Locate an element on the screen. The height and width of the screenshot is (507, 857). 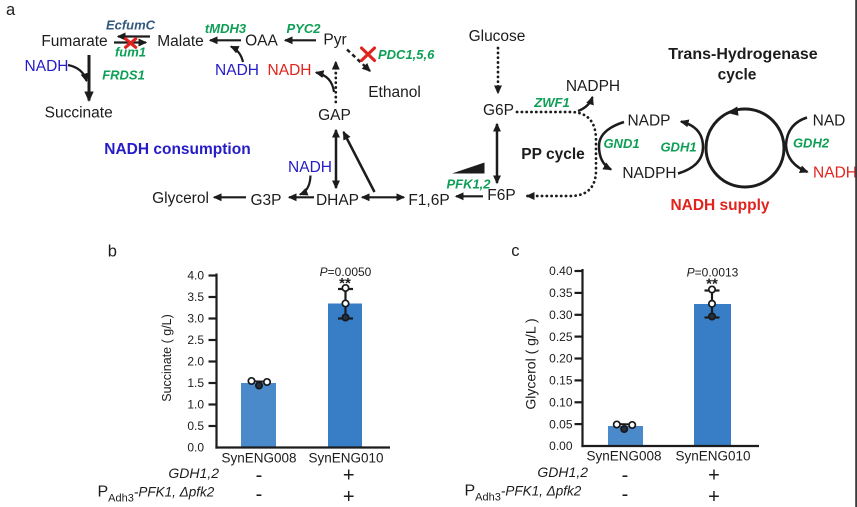
svg-text: a is located at coordinates (11, 10).